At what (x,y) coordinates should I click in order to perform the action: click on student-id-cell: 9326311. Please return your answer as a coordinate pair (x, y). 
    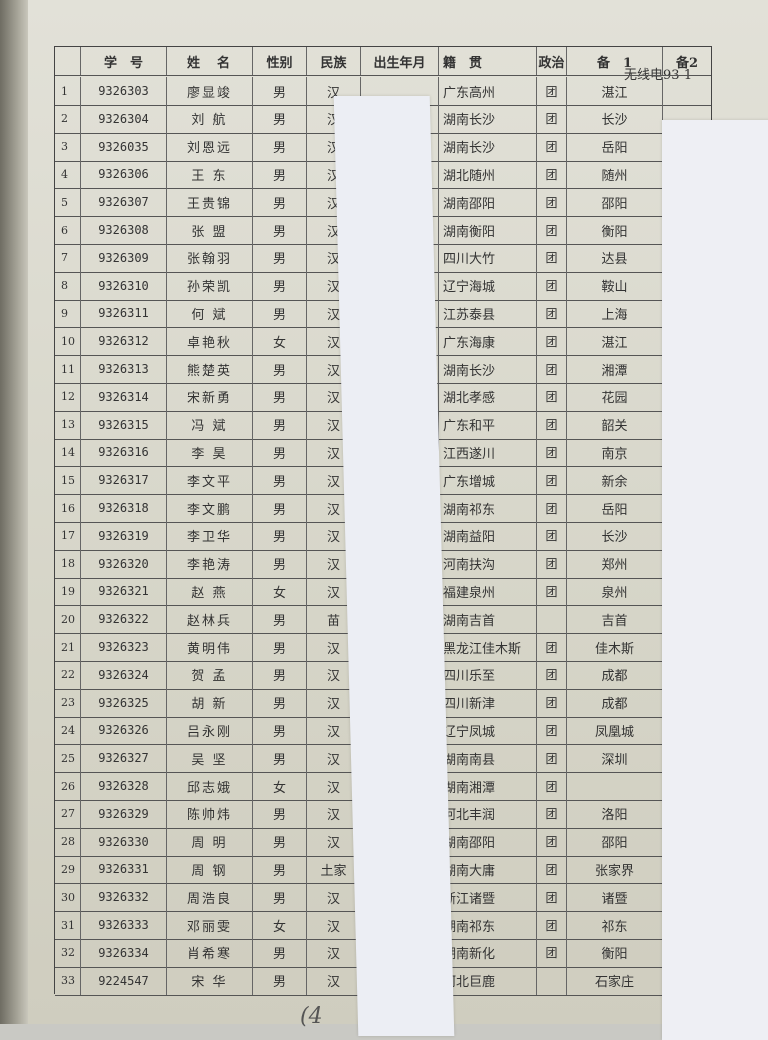
    Looking at the image, I should click on (124, 313).